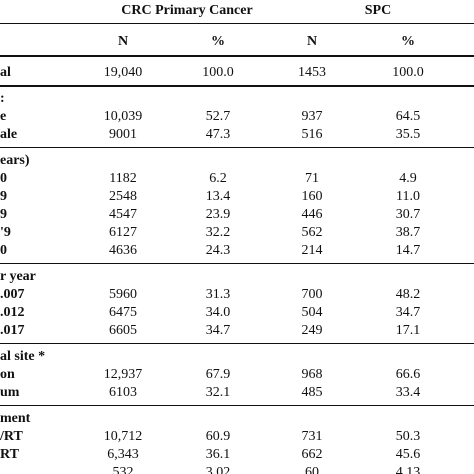 This screenshot has width=474, height=474. Describe the element at coordinates (312, 454) in the screenshot. I see `cell: 662` at that location.